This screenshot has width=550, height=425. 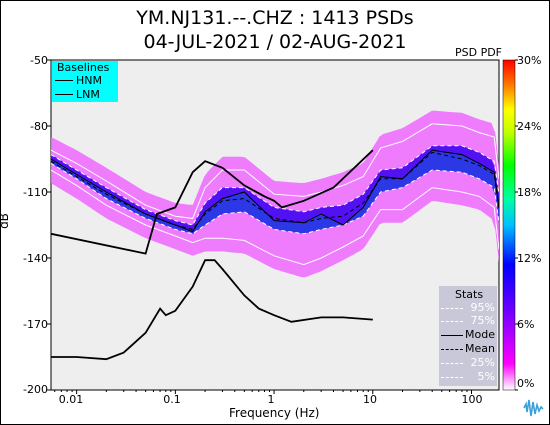 I want to click on baselines-legend-title: Baselines, so click(x=83, y=67).